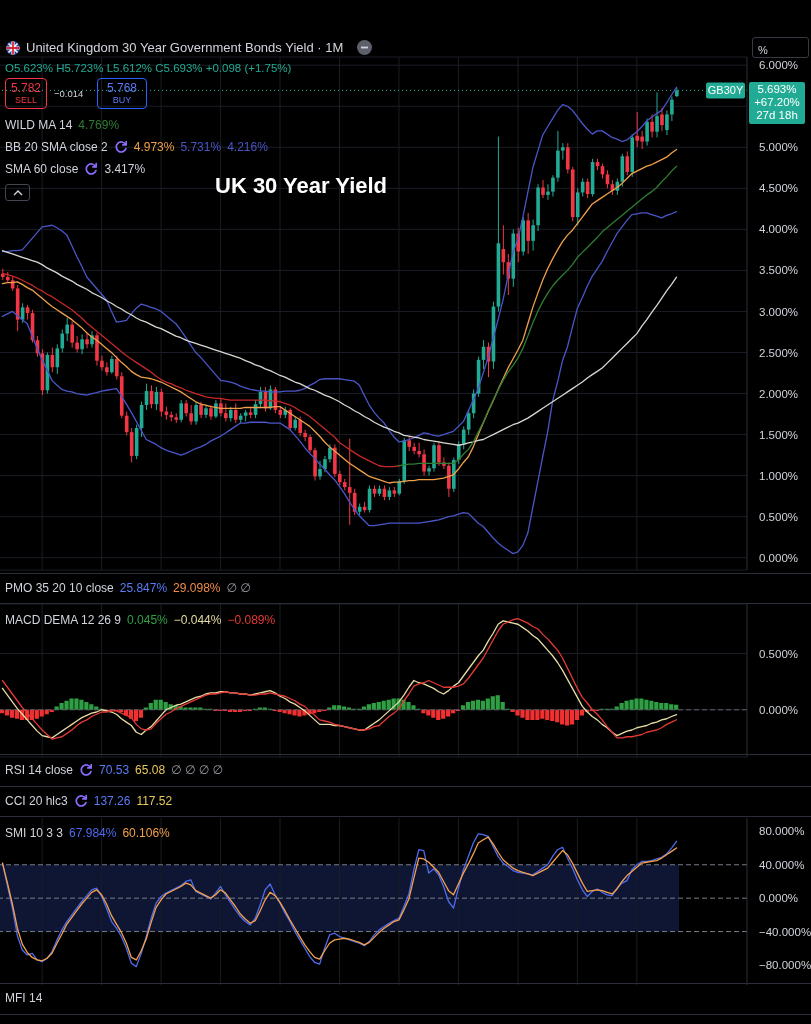 The width and height of the screenshot is (811, 1024). I want to click on unit-field: %, so click(780, 47).